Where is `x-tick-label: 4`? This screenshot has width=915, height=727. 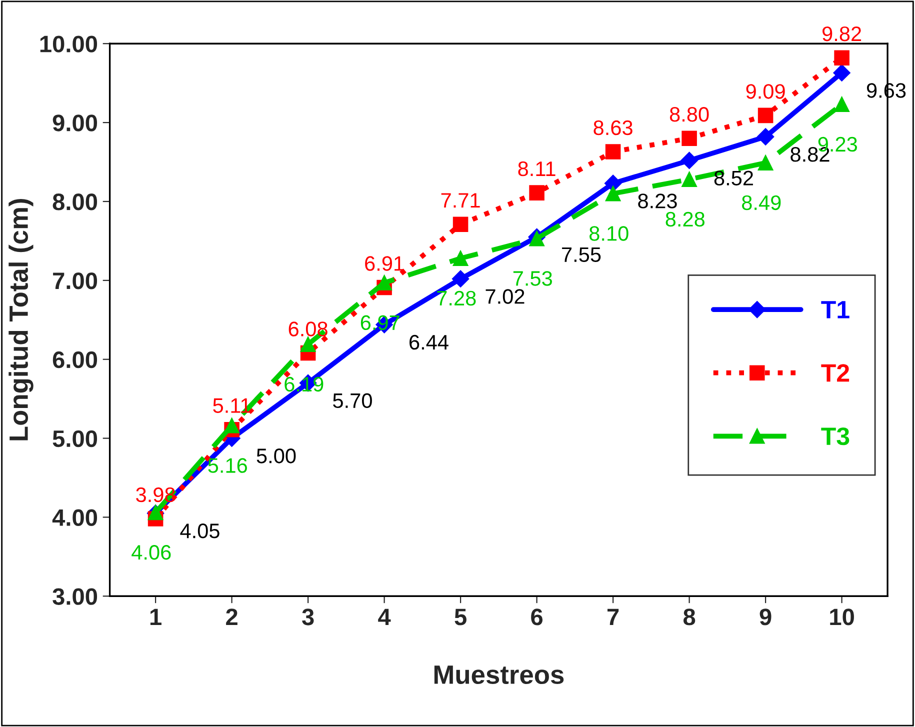 x-tick-label: 4 is located at coordinates (384, 617).